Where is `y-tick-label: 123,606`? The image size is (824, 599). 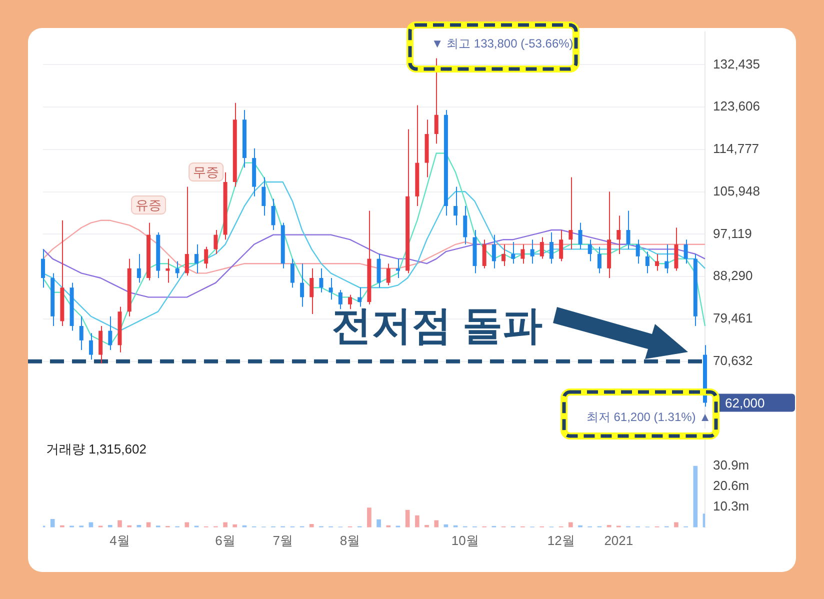 y-tick-label: 123,606 is located at coordinates (736, 106).